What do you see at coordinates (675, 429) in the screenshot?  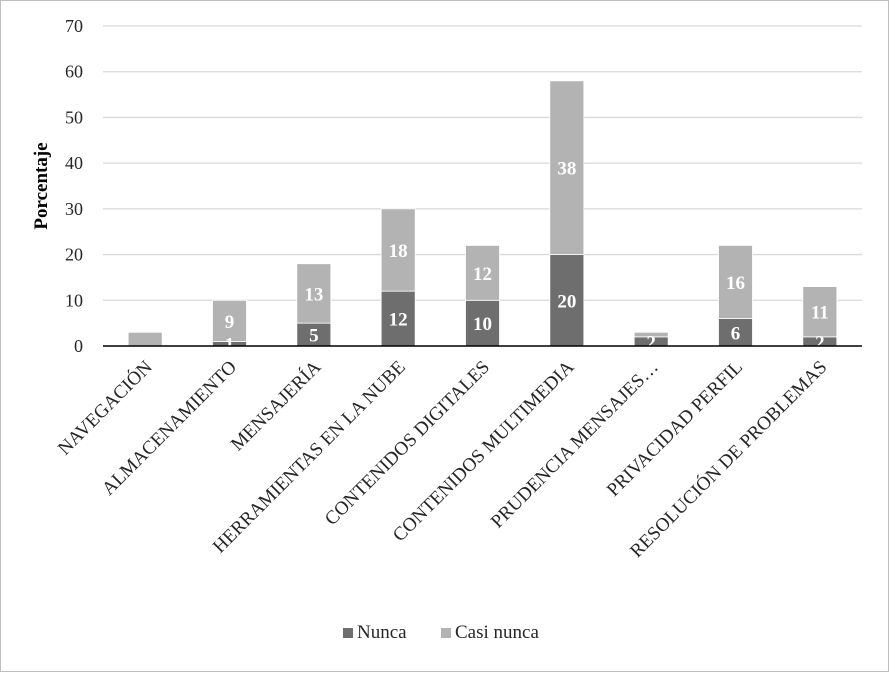 I see `category-label-7: PRIVACIDAD PERFIL` at bounding box center [675, 429].